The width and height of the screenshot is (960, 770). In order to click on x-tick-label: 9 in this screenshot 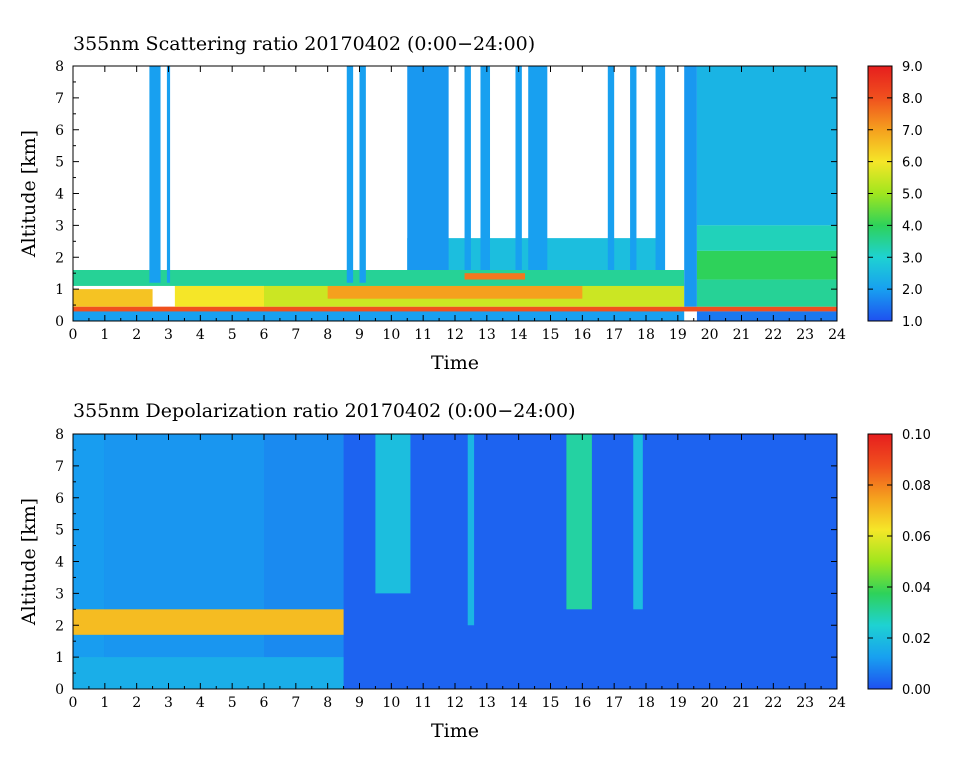, I will do `click(359, 703)`.